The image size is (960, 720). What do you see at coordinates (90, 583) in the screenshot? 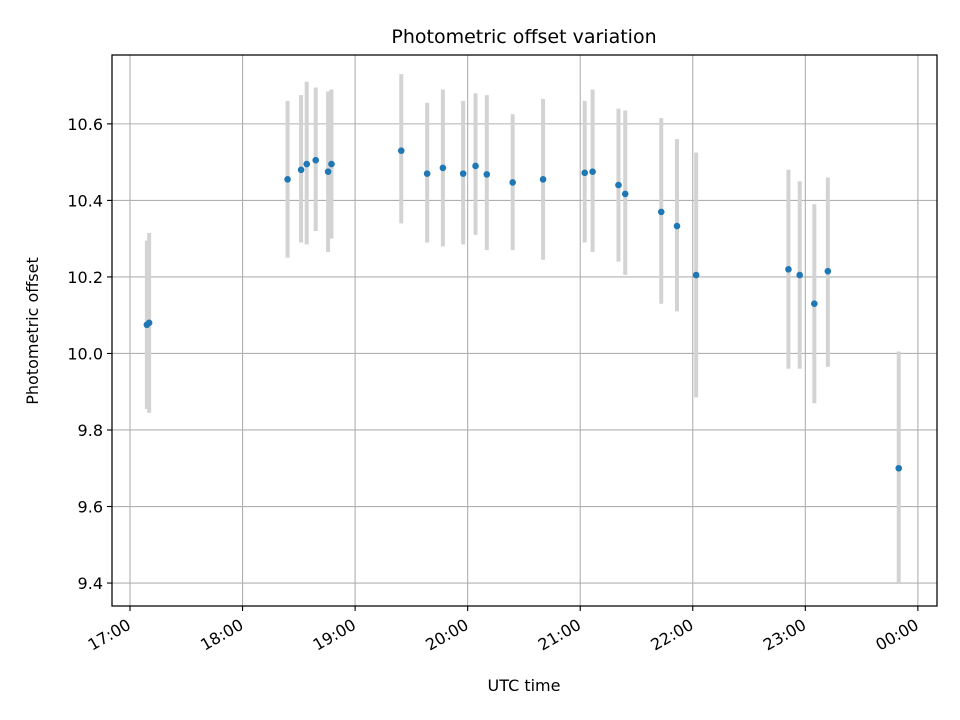
I see `y-tick-label: 9.4` at bounding box center [90, 583].